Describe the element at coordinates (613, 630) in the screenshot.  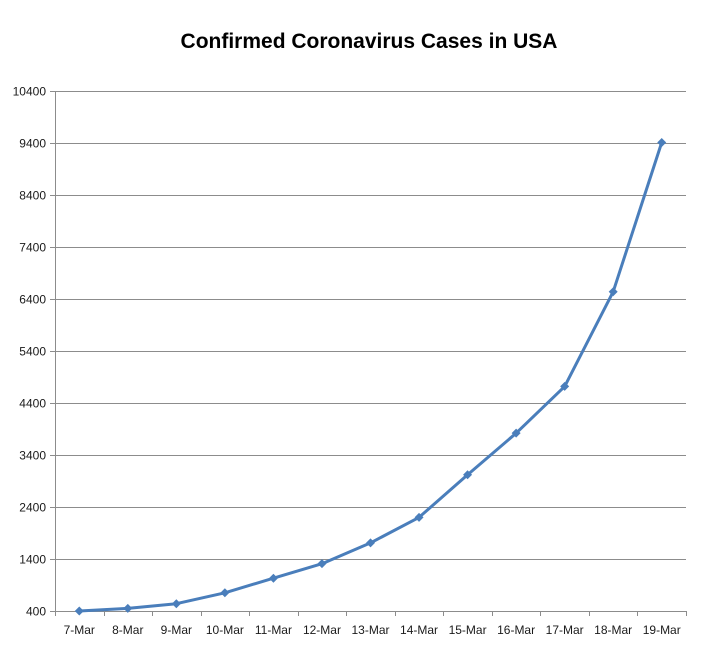
I see `x-tick-label: 18-Mar` at that location.